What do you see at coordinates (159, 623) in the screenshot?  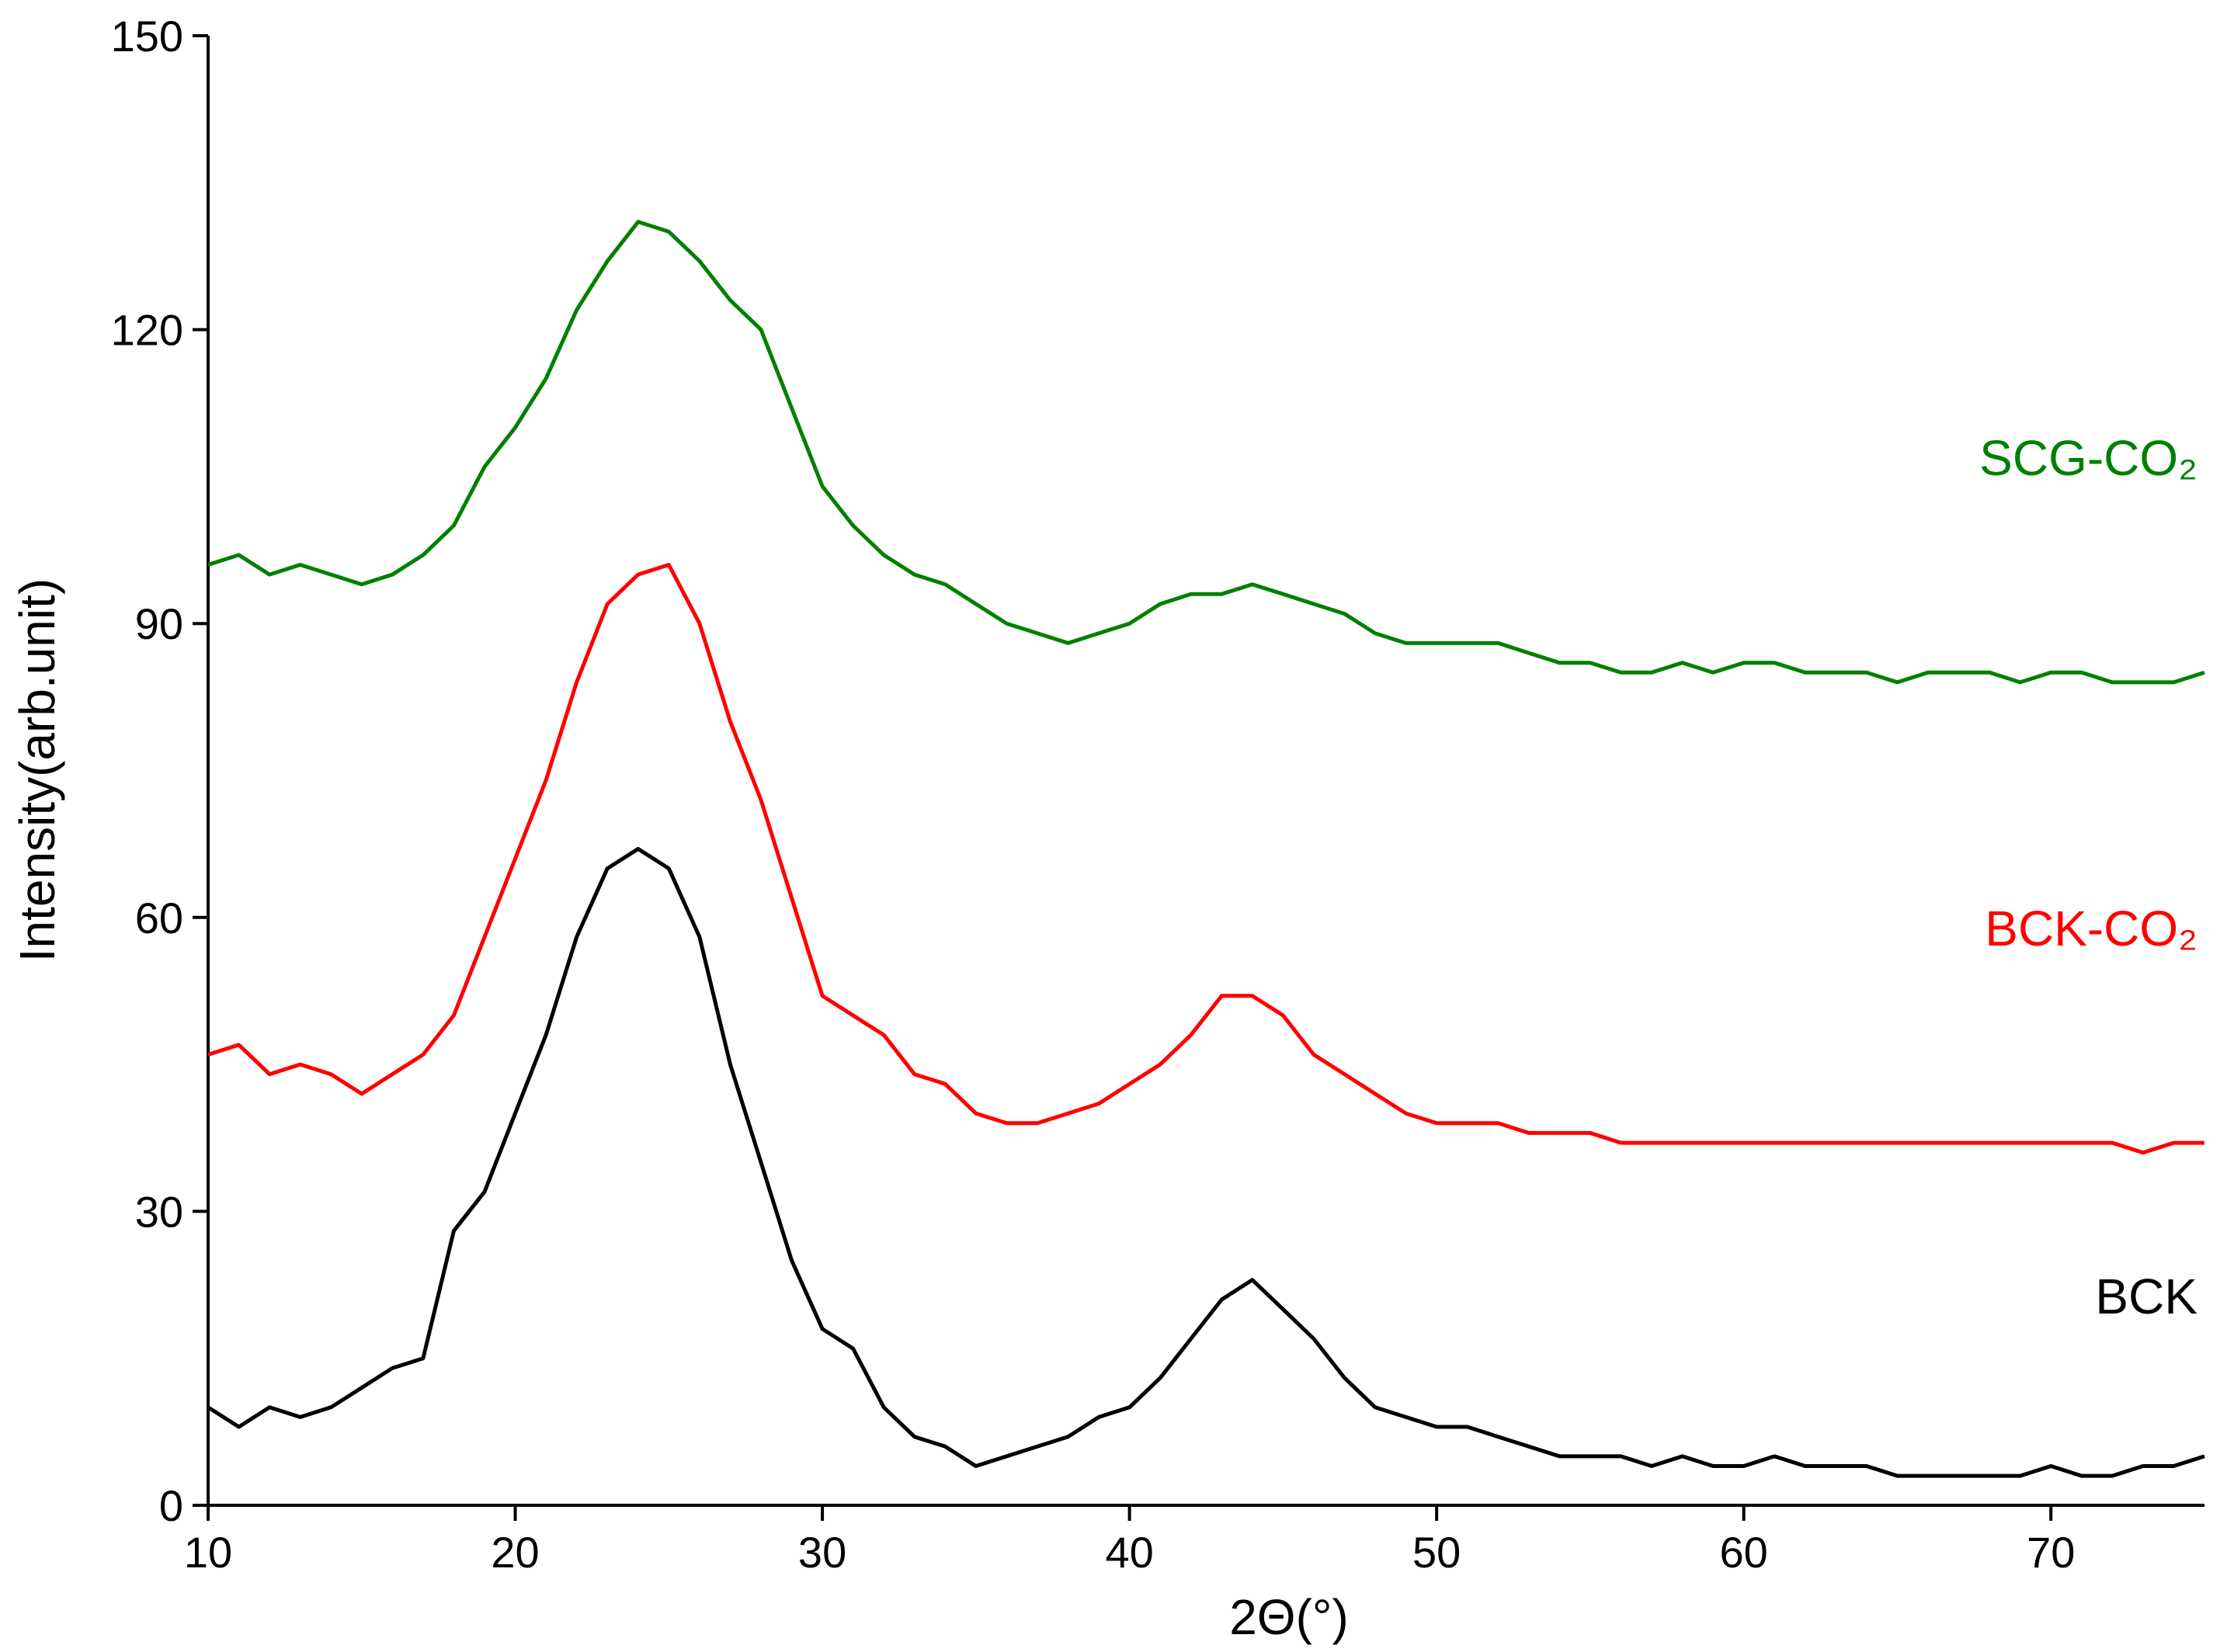 I see `y-tick-label: 90` at bounding box center [159, 623].